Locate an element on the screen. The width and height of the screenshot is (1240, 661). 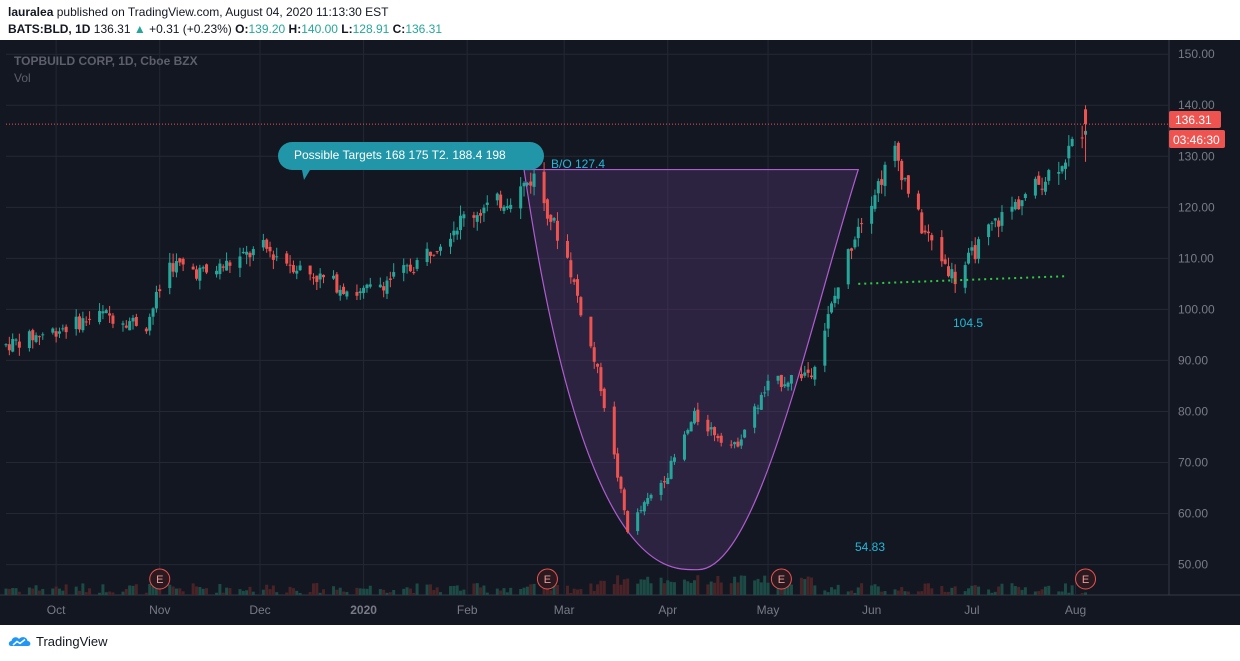
footer: TradingView is located at coordinates (620, 643).